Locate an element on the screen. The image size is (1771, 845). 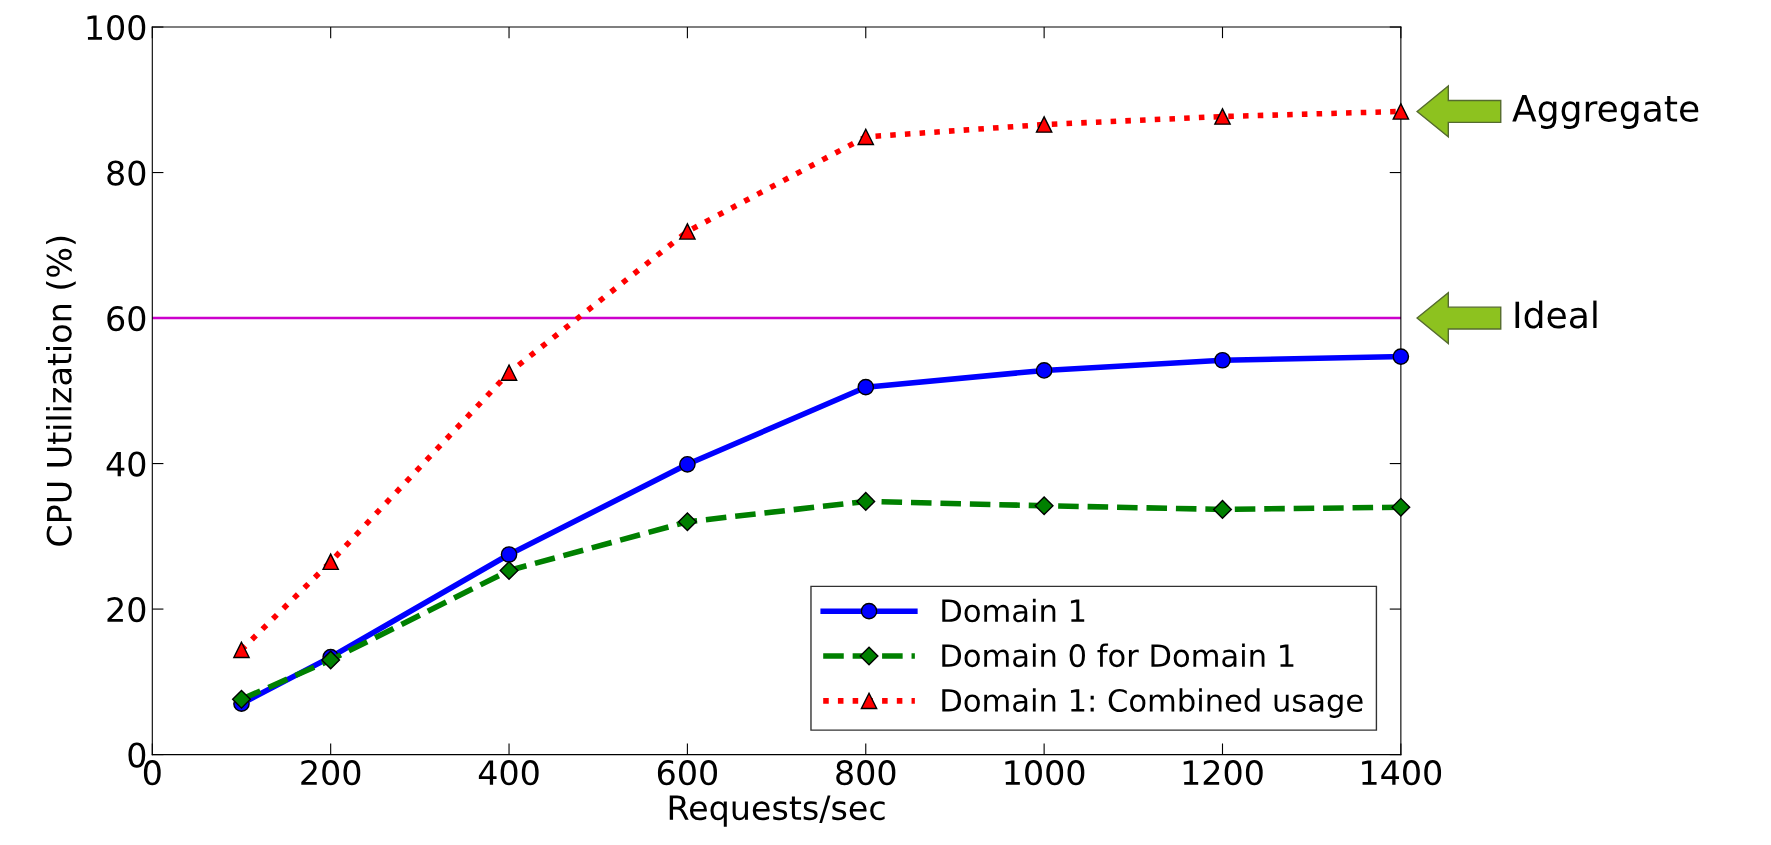
y-tick-label: 100 is located at coordinates (116, 27).